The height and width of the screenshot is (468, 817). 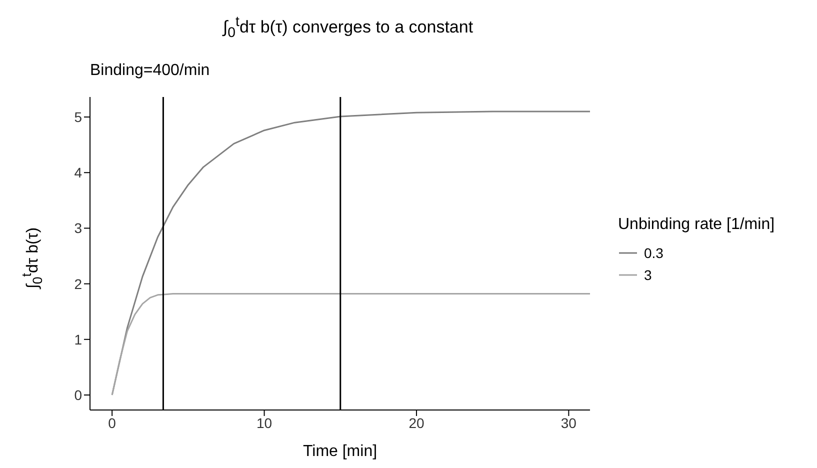 I want to click on legend-label: 0.3, so click(x=654, y=253).